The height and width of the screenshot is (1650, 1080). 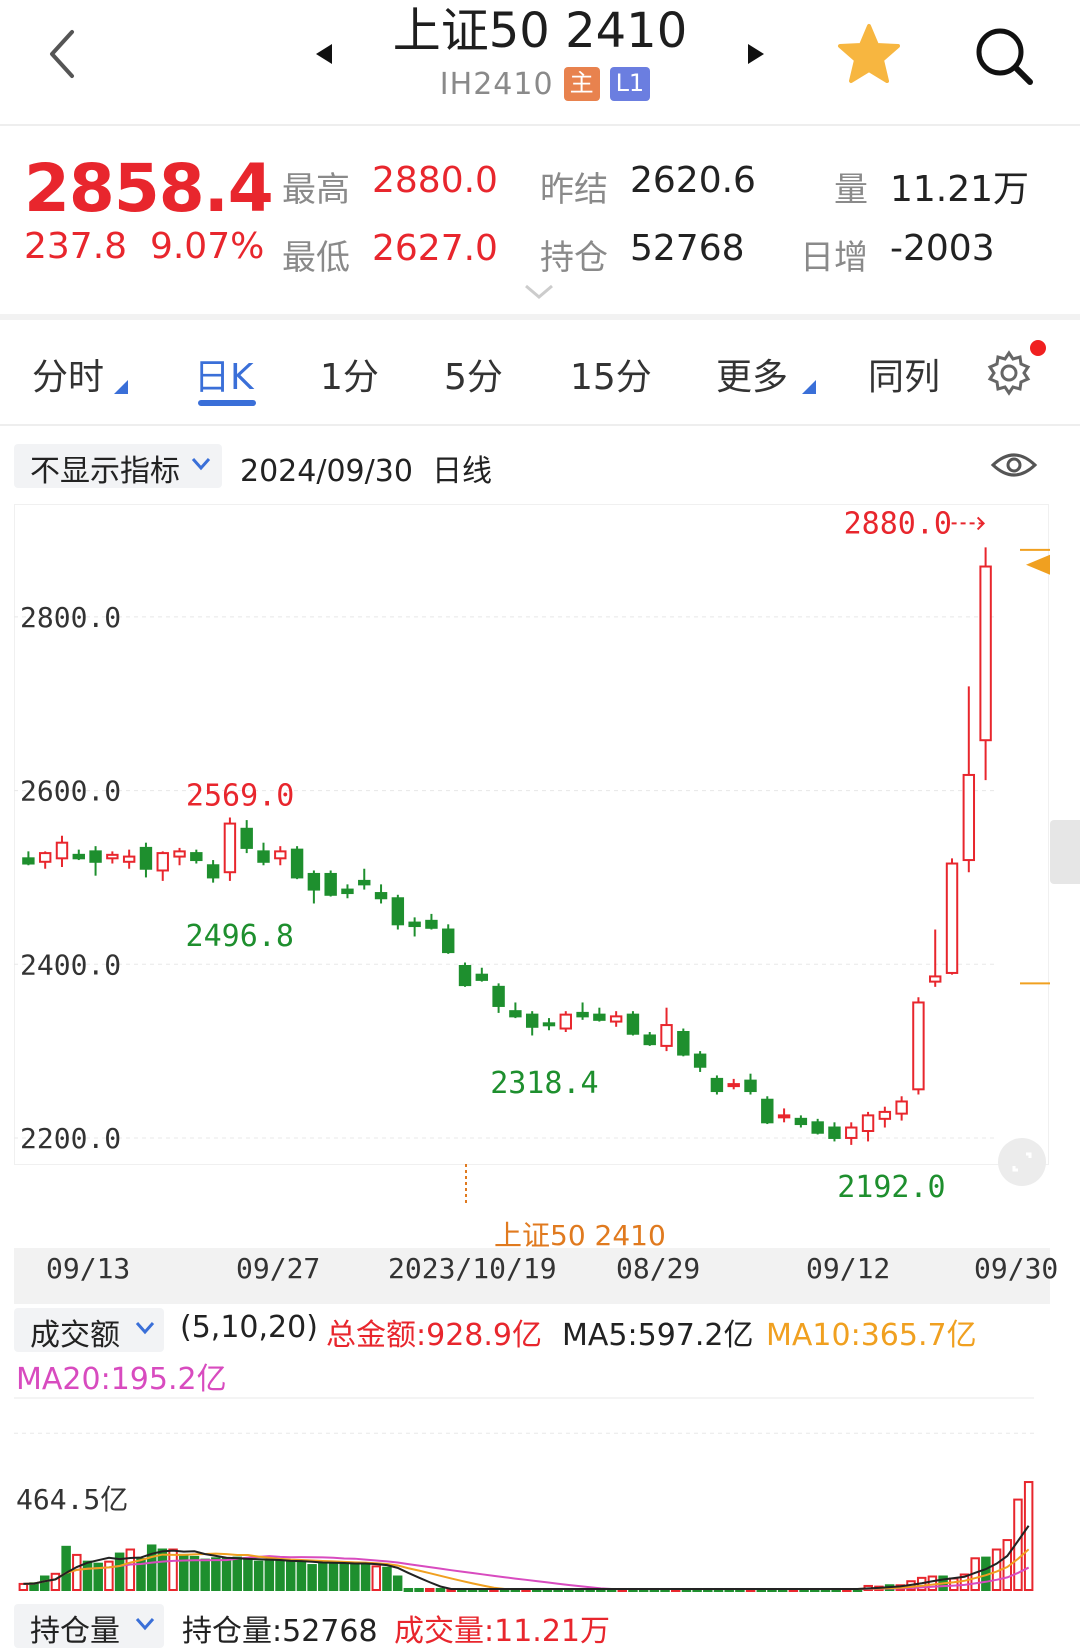 I want to click on tab-timeshare: 分时, so click(x=68, y=377).